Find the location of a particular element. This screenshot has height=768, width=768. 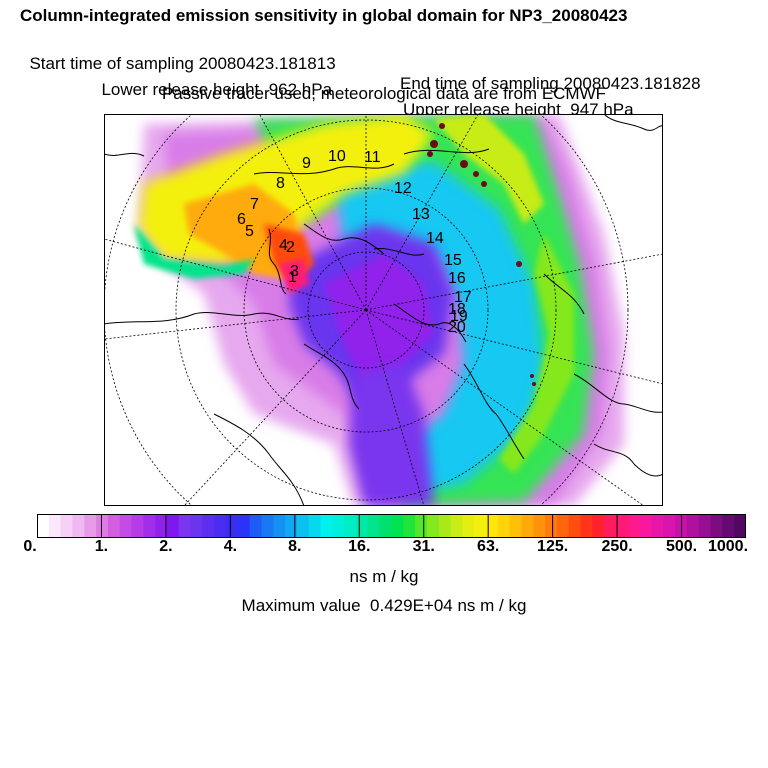

colorbar-tick-label: 0. is located at coordinates (30, 546).